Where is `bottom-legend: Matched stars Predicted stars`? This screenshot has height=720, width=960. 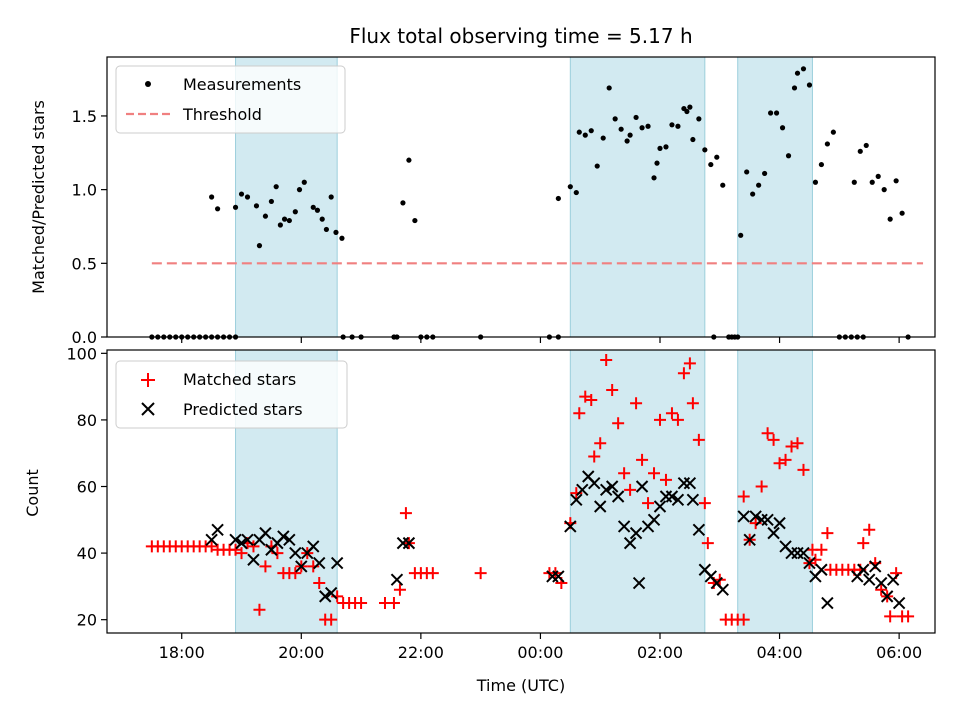 bottom-legend: Matched stars Predicted stars is located at coordinates (231, 394).